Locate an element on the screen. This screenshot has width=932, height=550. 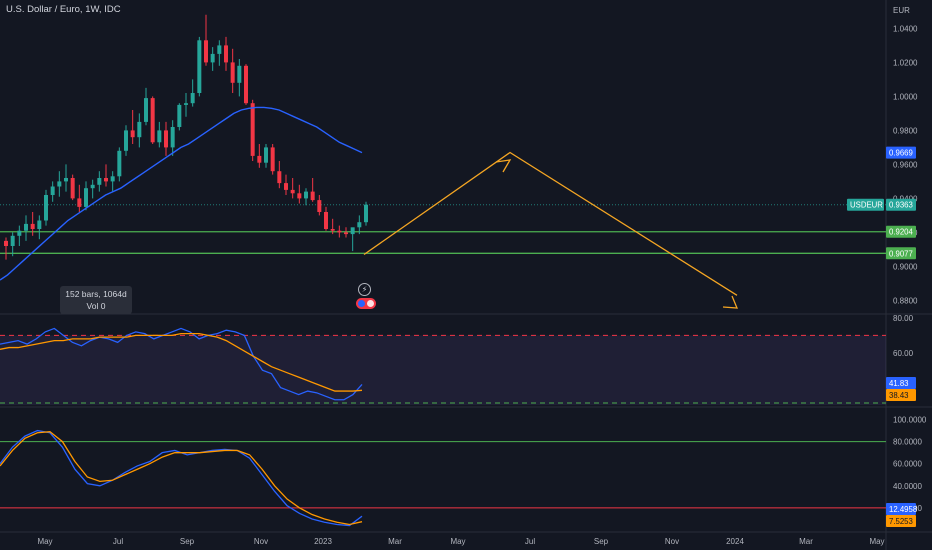
chart-title: U.S. Dollar / Euro, 1W, IDC is located at coordinates (63, 9).